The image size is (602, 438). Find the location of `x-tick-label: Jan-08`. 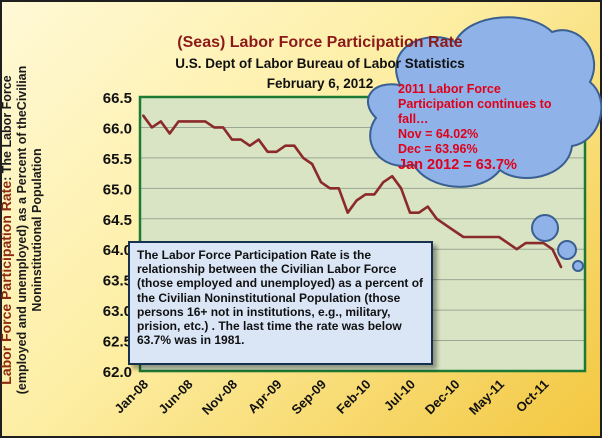

x-tick-label: Jan-08 is located at coordinates (131, 397).